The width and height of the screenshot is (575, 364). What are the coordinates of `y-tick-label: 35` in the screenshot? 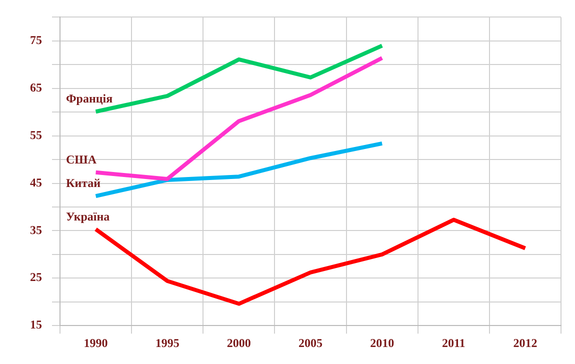 It's located at (36, 229).